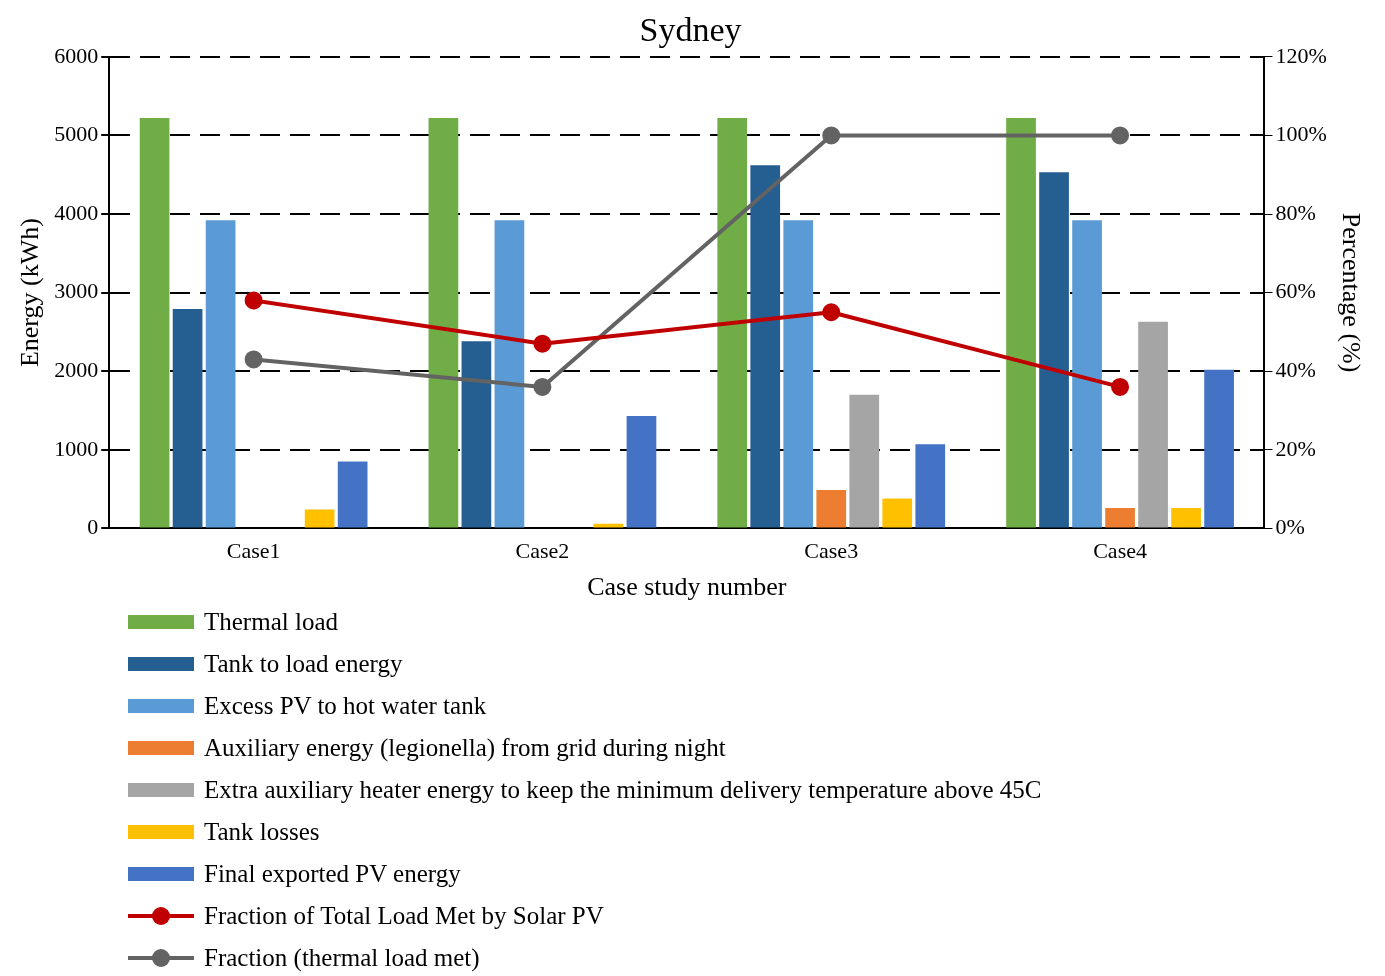  Describe the element at coordinates (404, 916) in the screenshot. I see `legend-label: Fraction of Total Load Met by Solar PV` at that location.